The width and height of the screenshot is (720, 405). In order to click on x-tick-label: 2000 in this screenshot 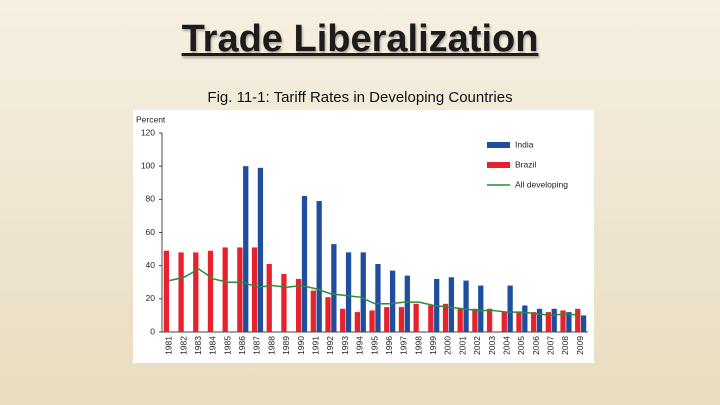, I will do `click(448, 345)`.